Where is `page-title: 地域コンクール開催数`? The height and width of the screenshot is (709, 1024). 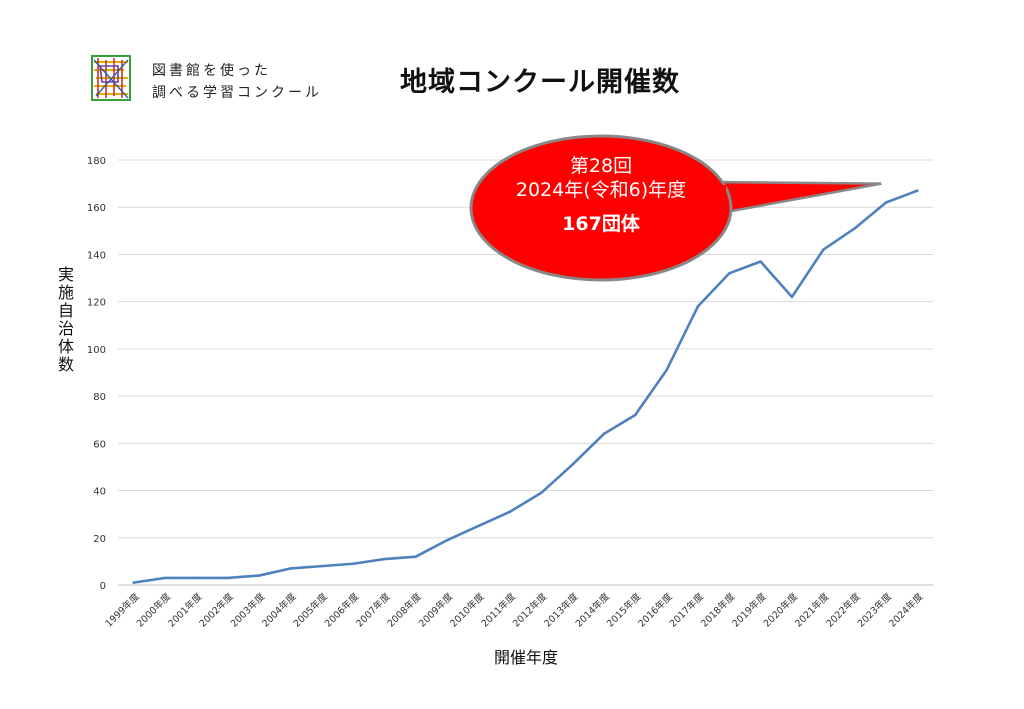
page-title: 地域コンクール開催数 is located at coordinates (540, 82).